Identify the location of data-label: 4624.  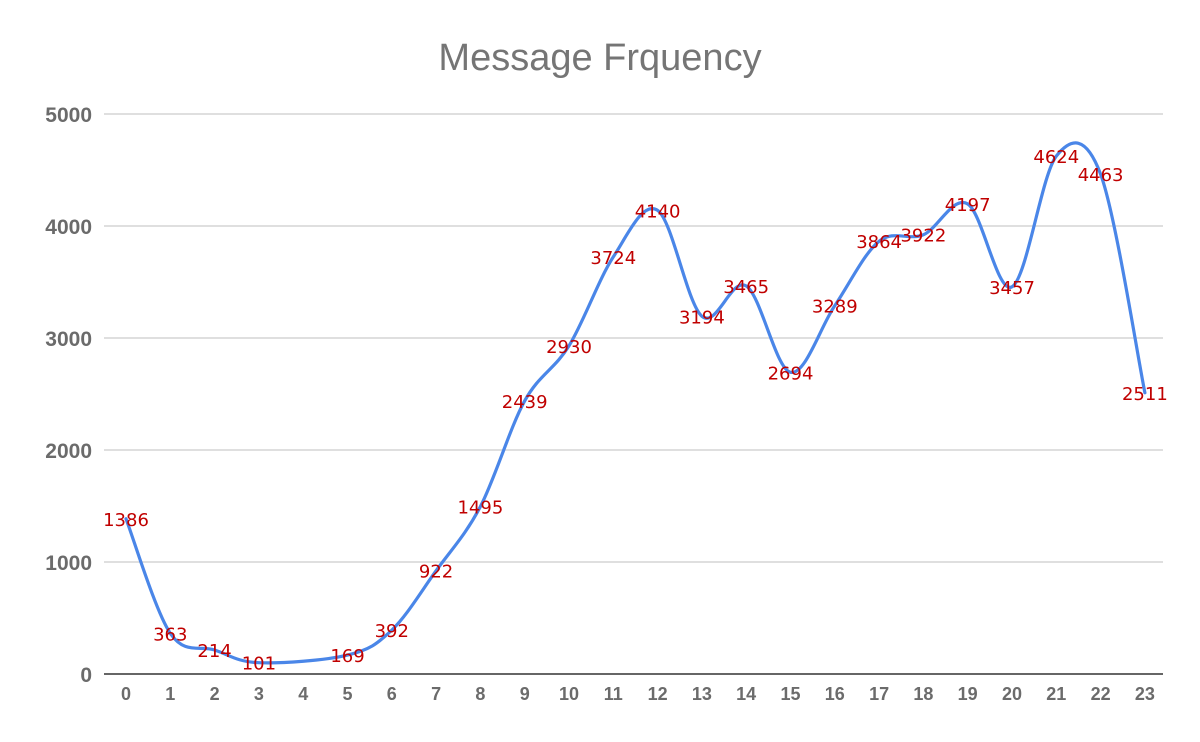
(1056, 157).